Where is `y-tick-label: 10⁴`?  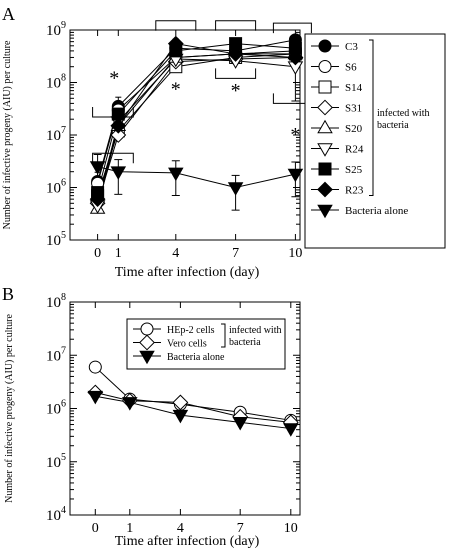
y-tick-label: 10⁴ is located at coordinates (56, 514).